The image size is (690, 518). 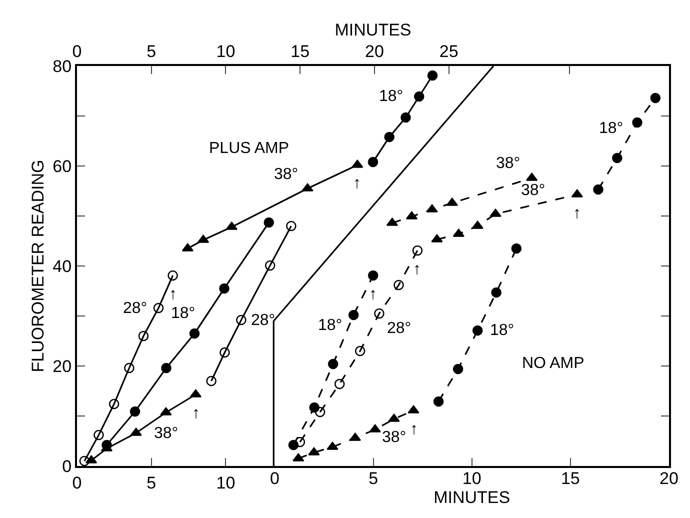 I want to click on x-tick-label: 20, so click(x=669, y=478).